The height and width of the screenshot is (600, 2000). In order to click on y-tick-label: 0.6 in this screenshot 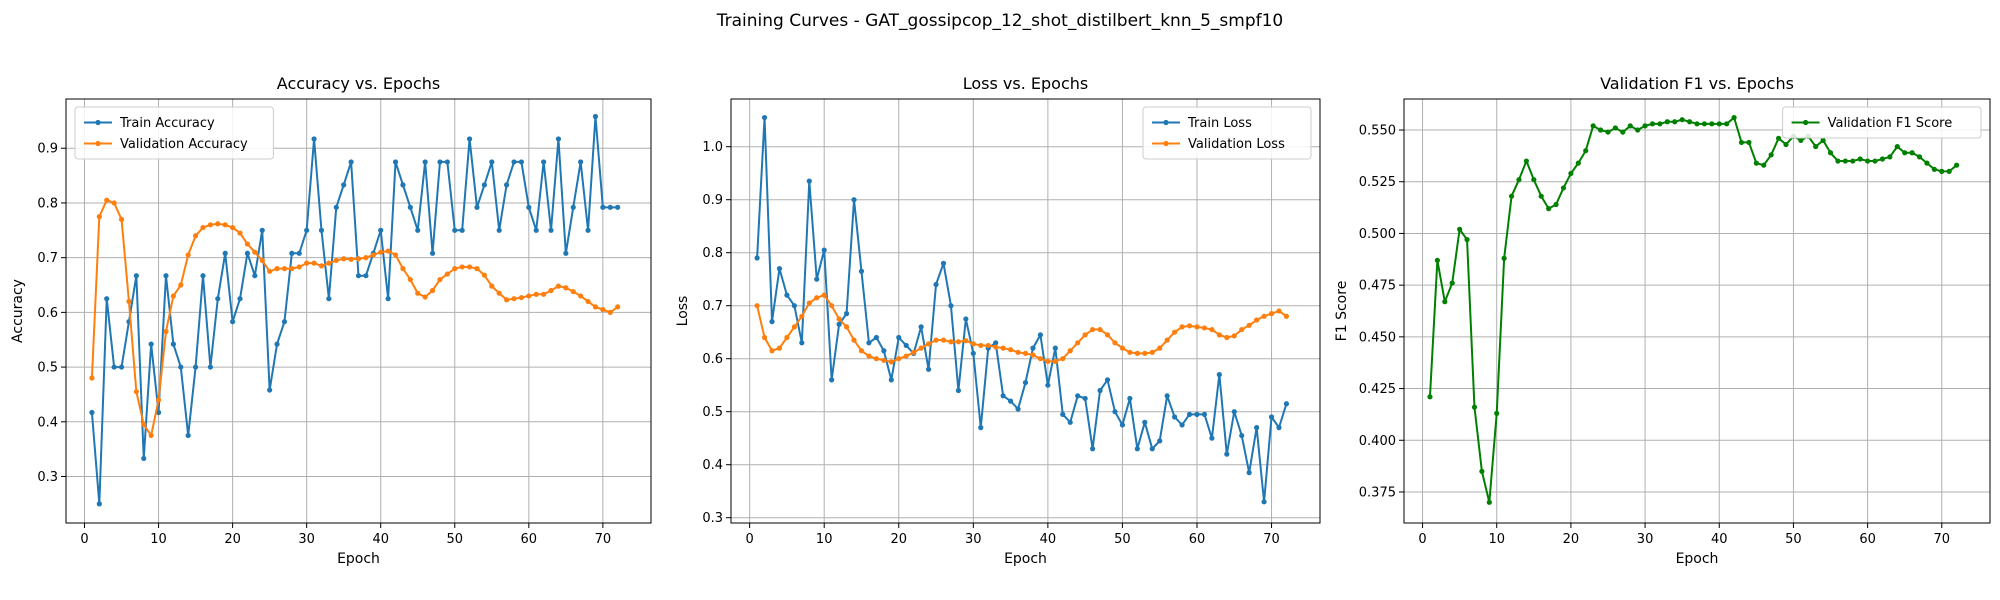, I will do `click(47, 313)`.